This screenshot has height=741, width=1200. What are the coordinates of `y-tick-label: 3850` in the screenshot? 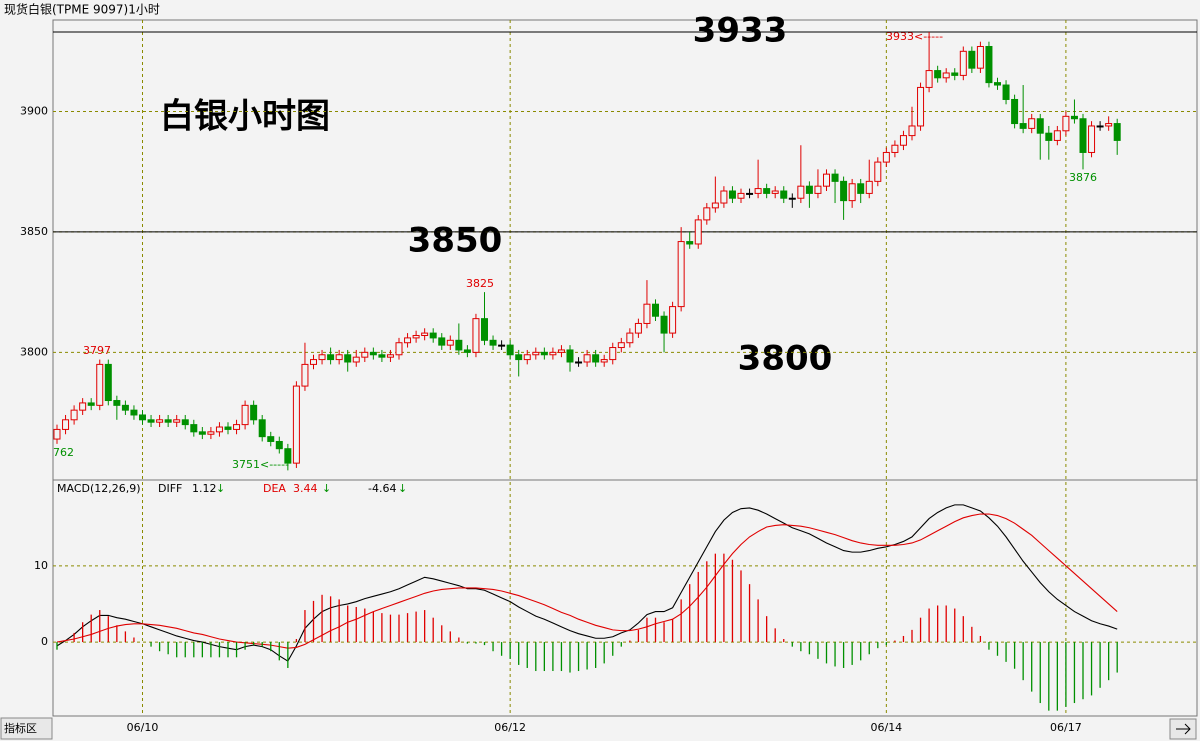 It's located at (34, 231).